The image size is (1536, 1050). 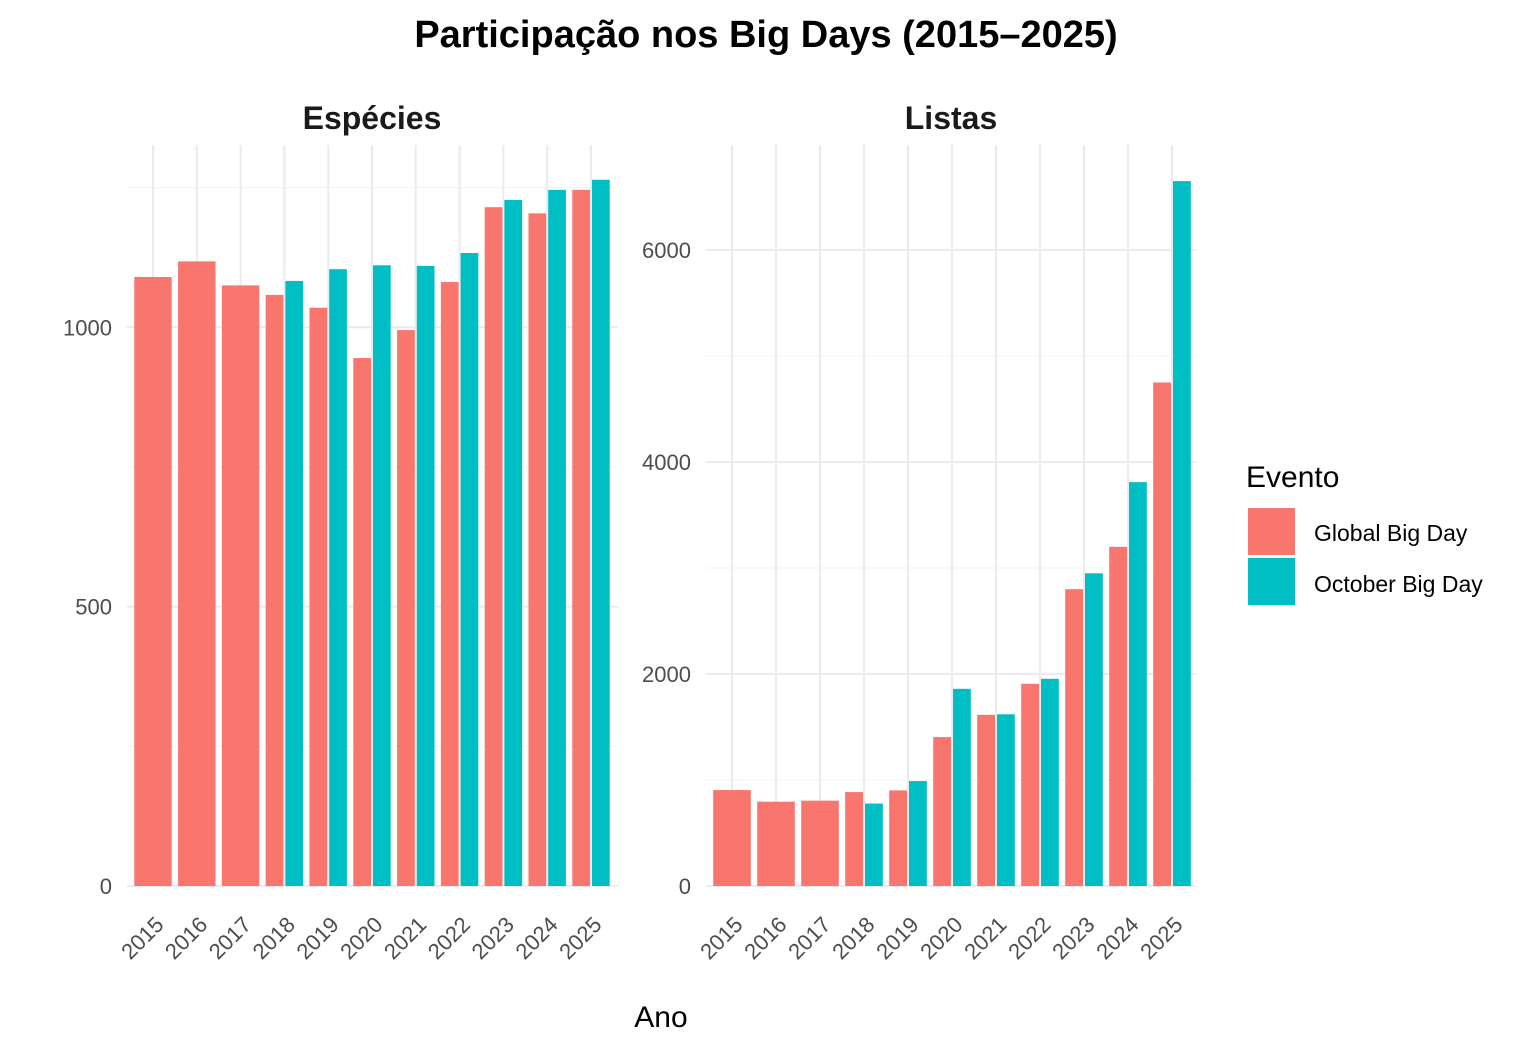 What do you see at coordinates (93, 607) in the screenshot?
I see `y-tick-label: 500` at bounding box center [93, 607].